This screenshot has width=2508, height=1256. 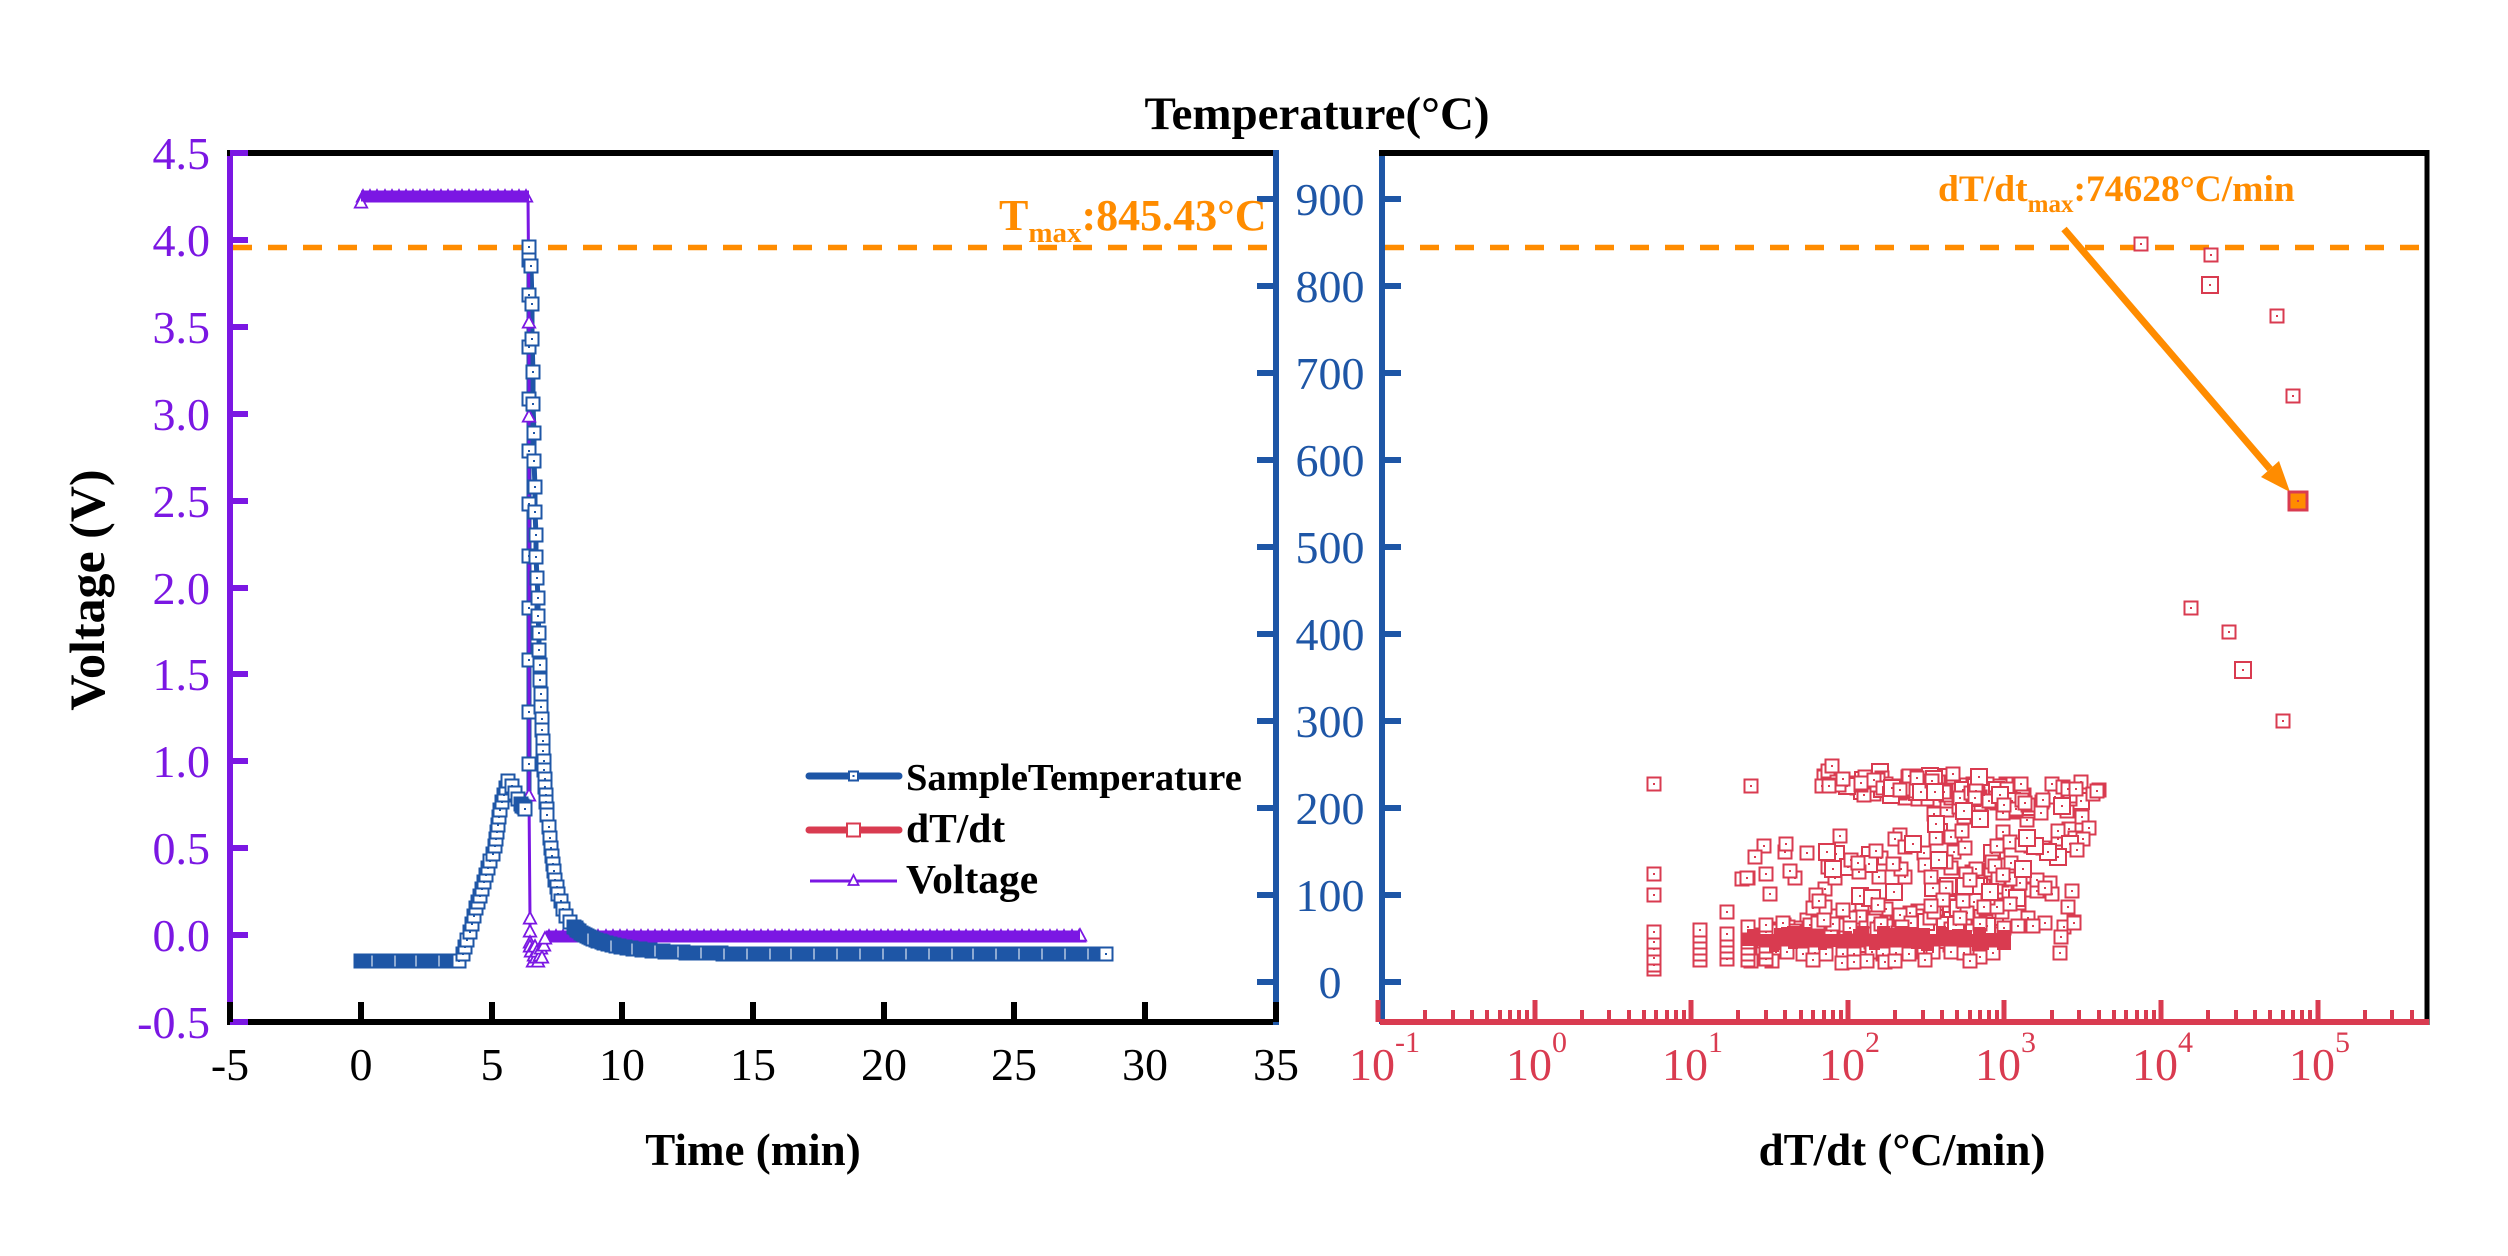 What do you see at coordinates (1872, 1042) in the screenshot?
I see `svg-text: 2` at bounding box center [1872, 1042].